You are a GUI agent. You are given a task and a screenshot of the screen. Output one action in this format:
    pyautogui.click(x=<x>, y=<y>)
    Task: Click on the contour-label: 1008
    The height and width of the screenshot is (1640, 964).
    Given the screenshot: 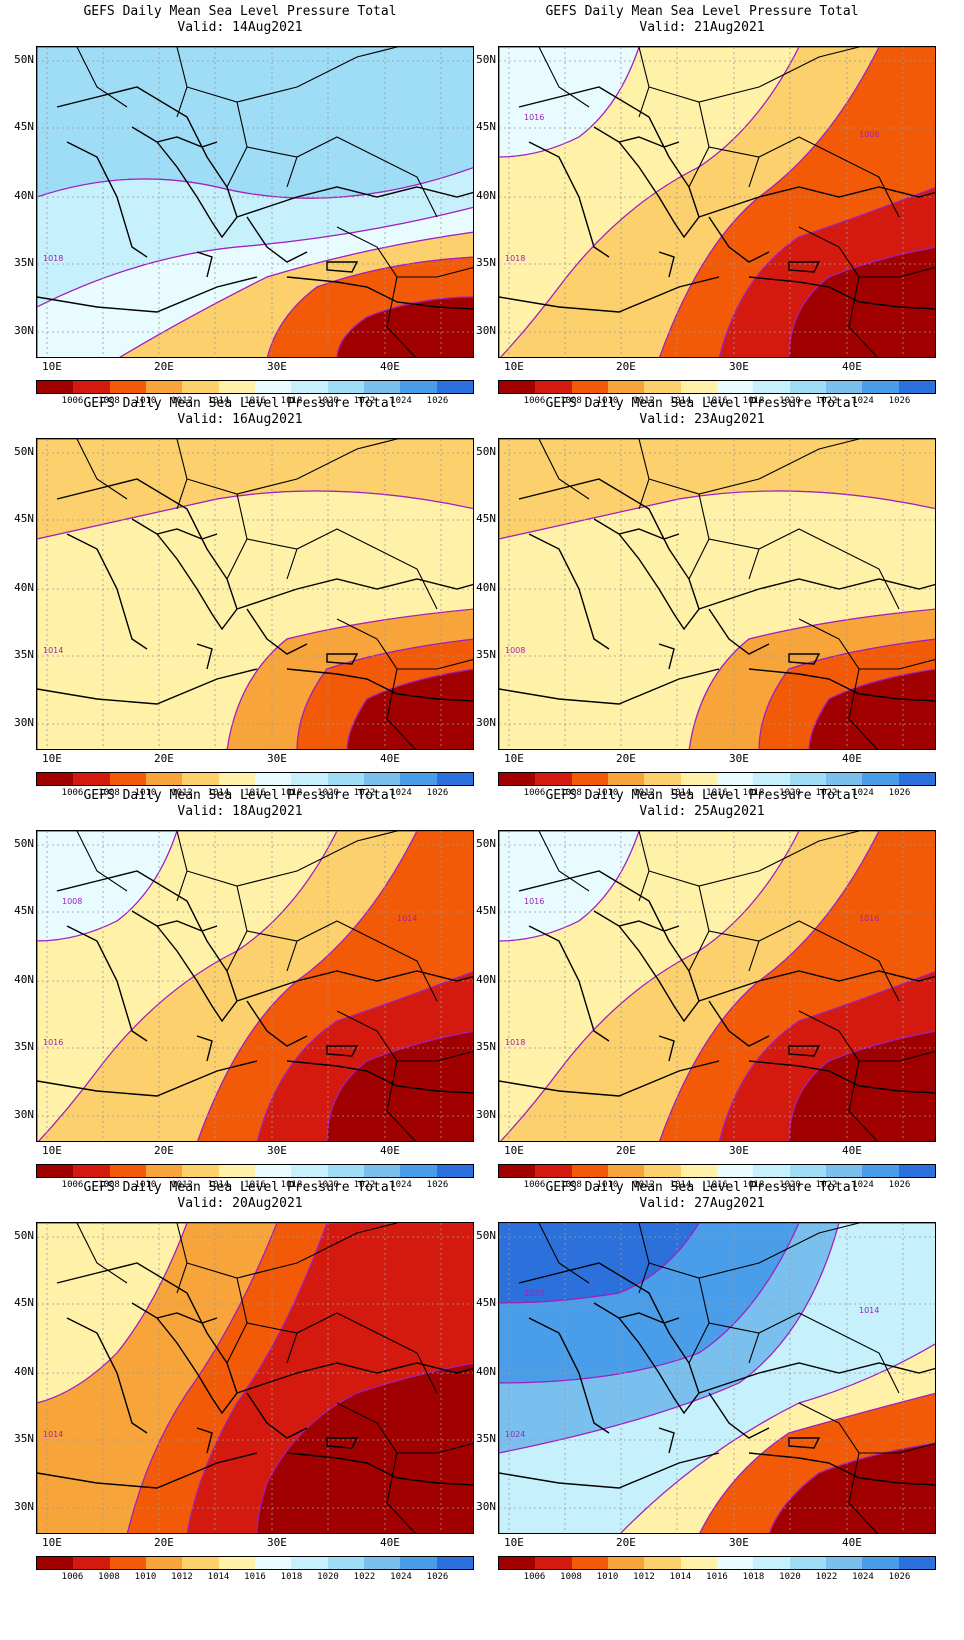 What is the action you would take?
    pyautogui.click(x=515, y=650)
    